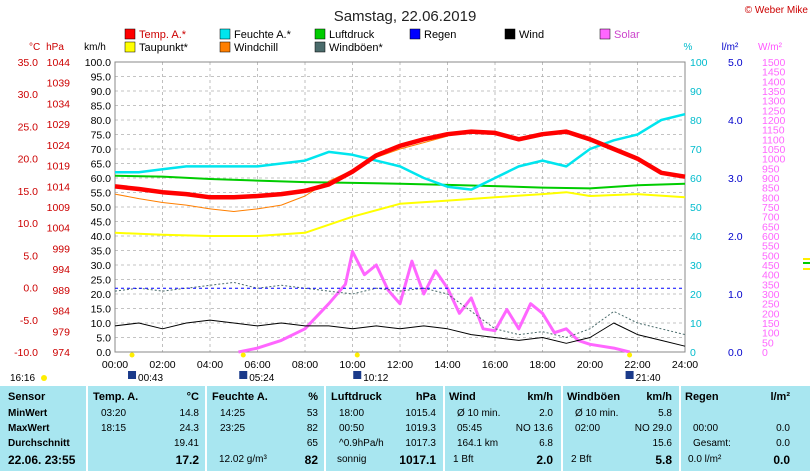 The width and height of the screenshot is (810, 471). I want to click on row-label: MaxWert, so click(29, 428).